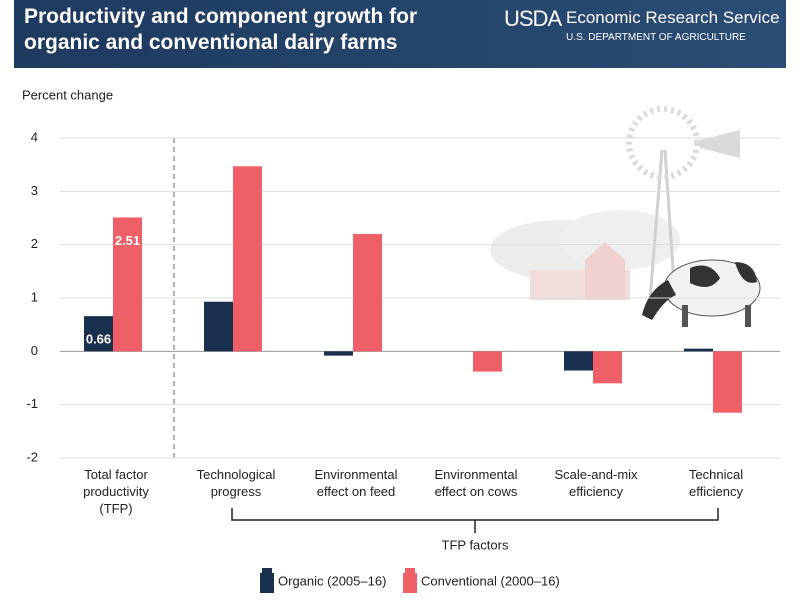  I want to click on bracket, so click(475, 520).